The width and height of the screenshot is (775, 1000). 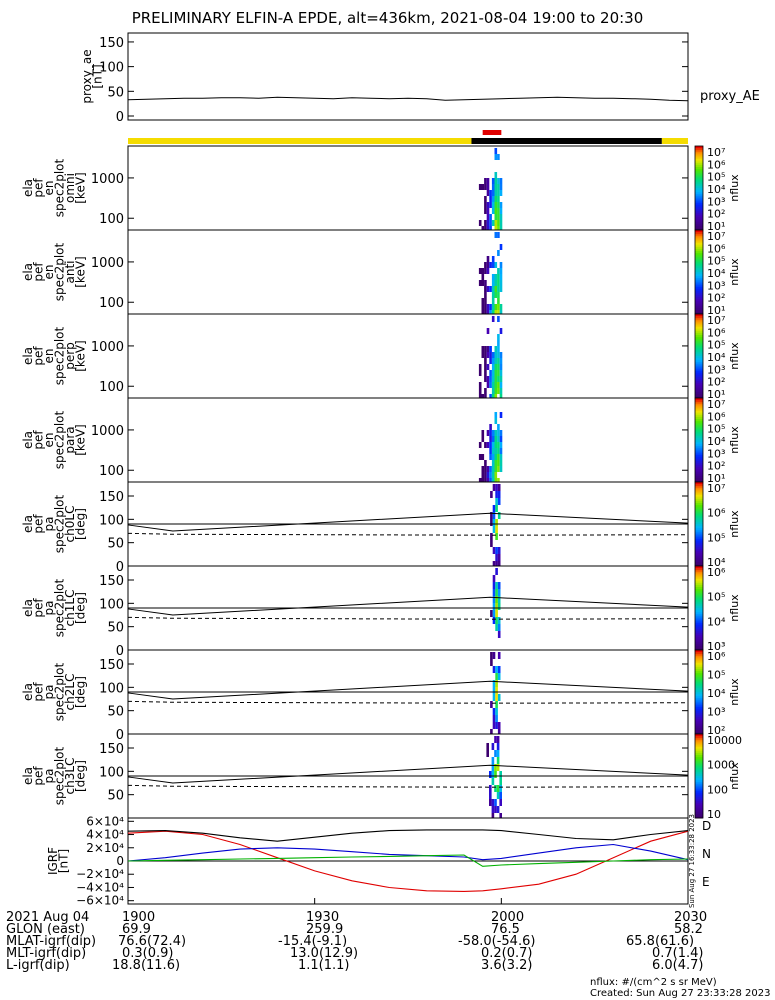 I want to click on status-segment, so click(x=300, y=141).